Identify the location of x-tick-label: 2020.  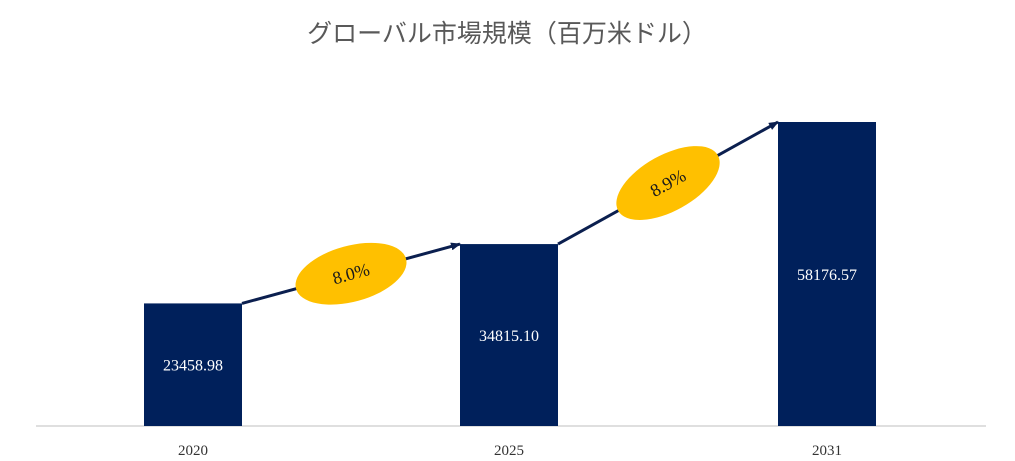
(193, 451).